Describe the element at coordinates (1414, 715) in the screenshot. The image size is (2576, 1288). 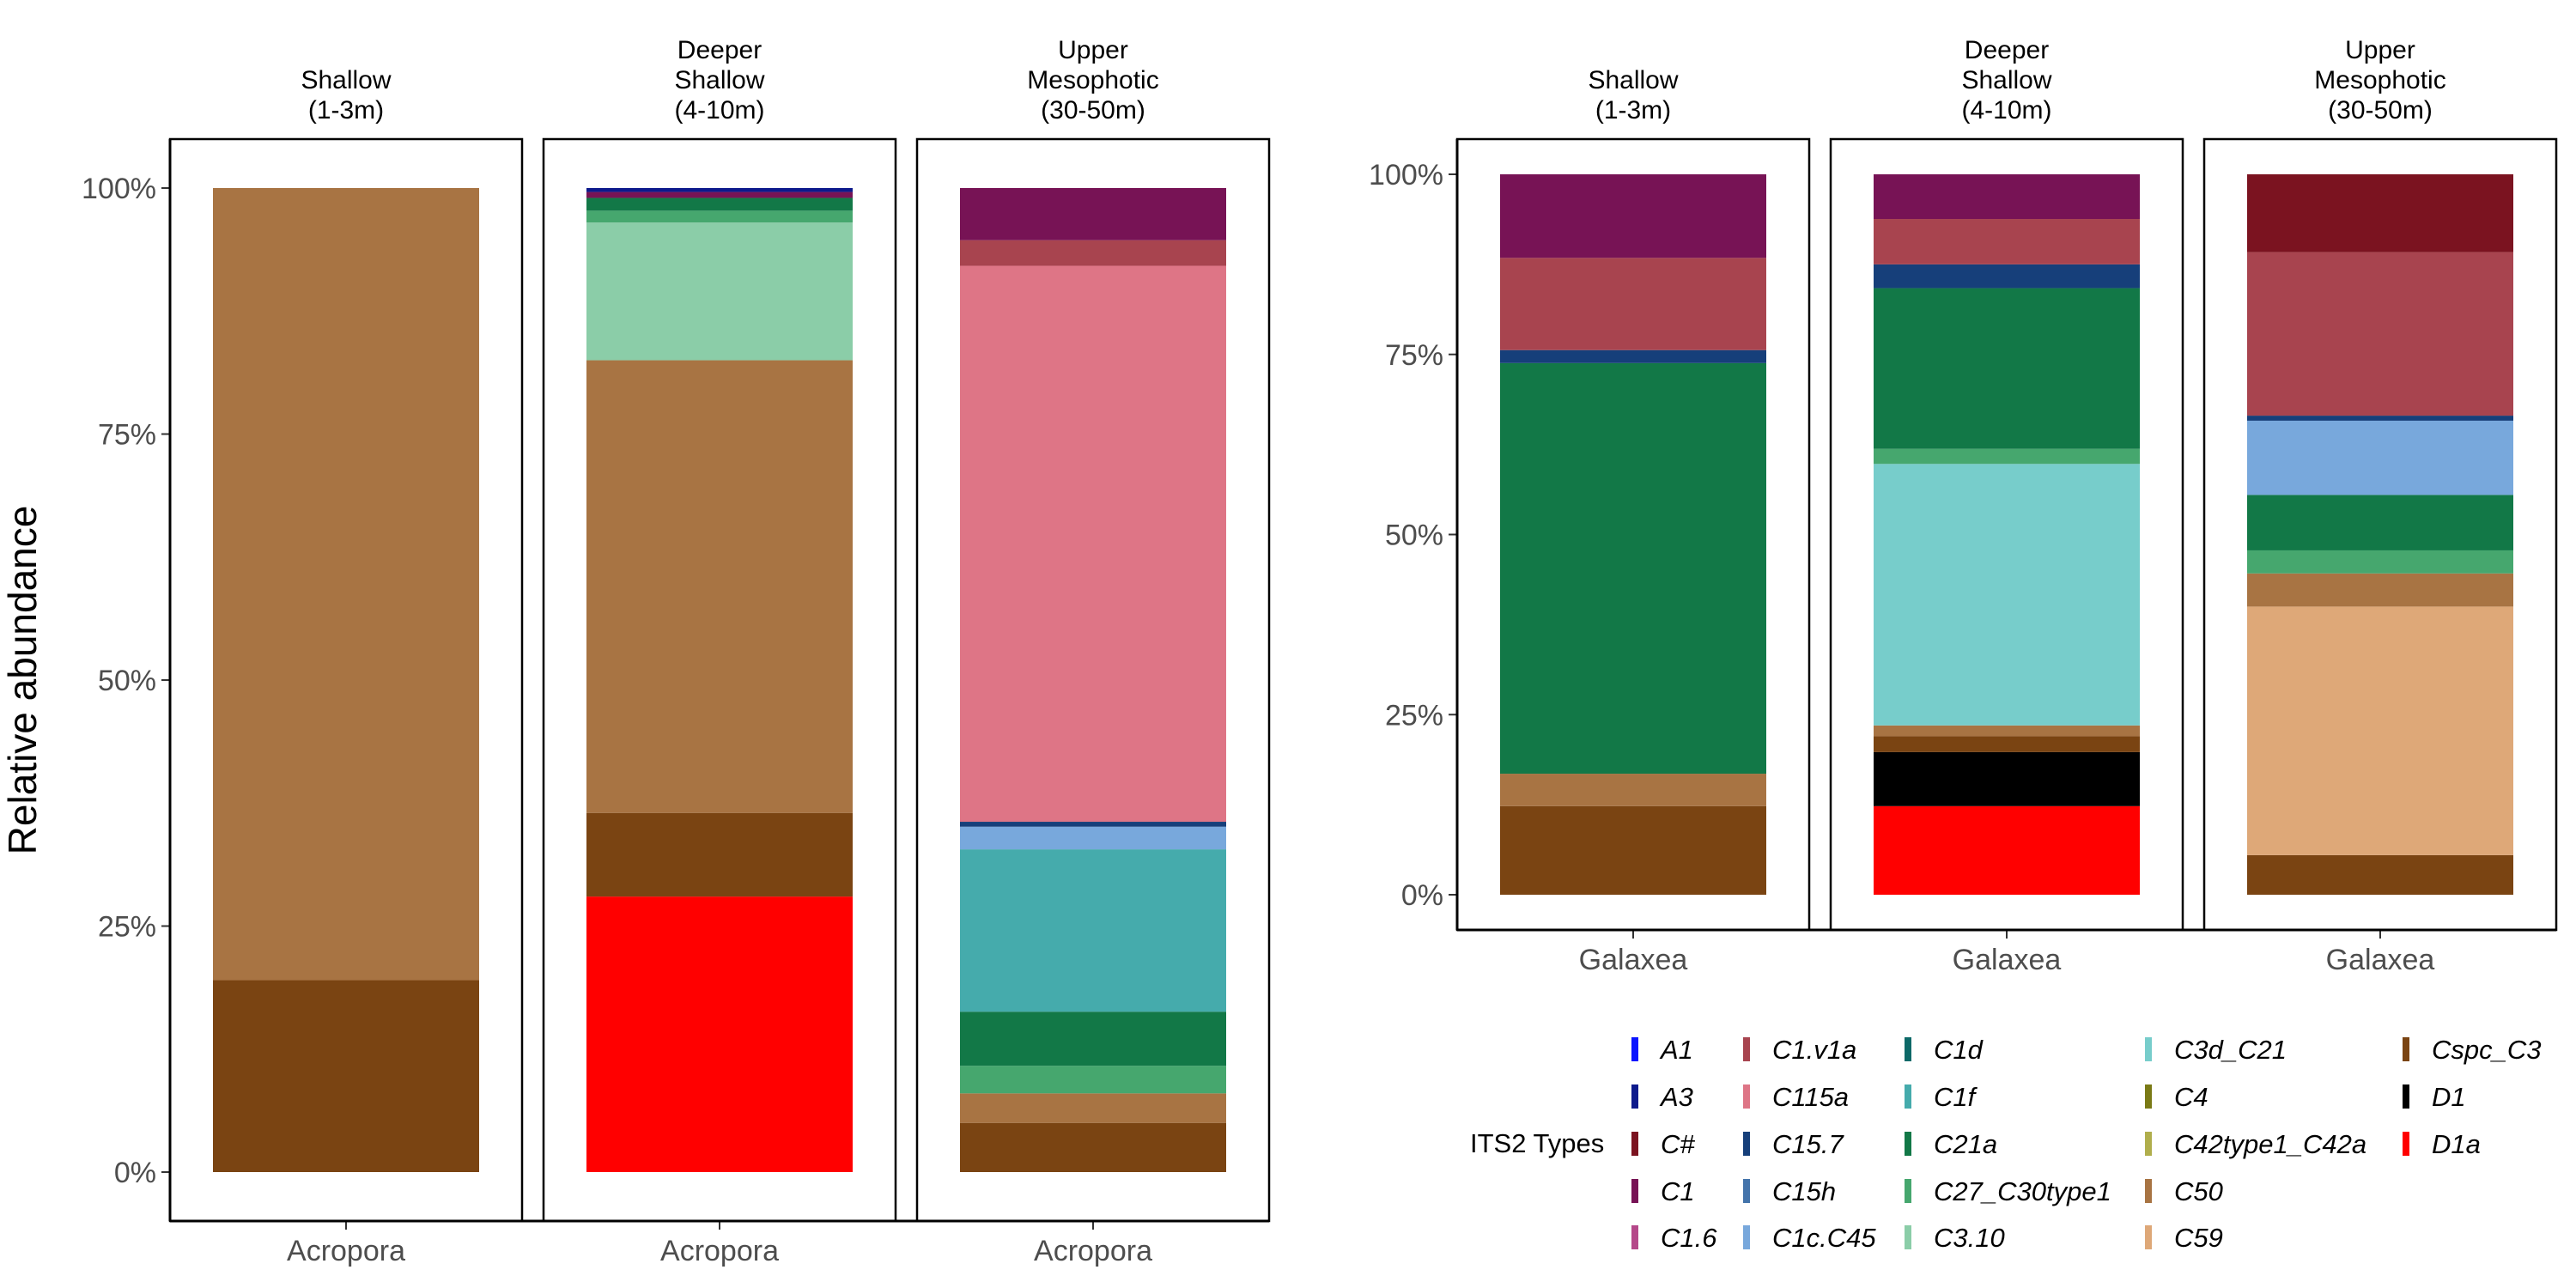
I see `y-tick-label: 25%` at that location.